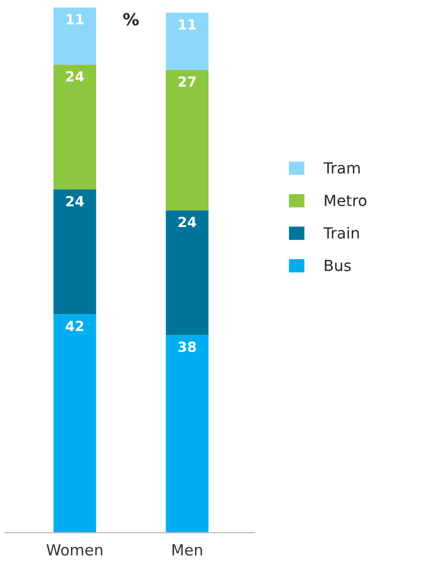 The width and height of the screenshot is (430, 574). I want to click on data-label: 38, so click(187, 347).